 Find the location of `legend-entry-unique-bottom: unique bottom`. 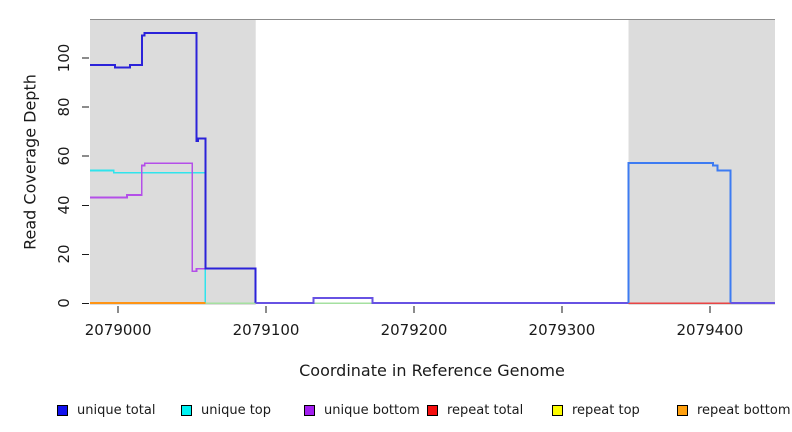

legend-entry-unique-bottom: unique bottom is located at coordinates (362, 410).